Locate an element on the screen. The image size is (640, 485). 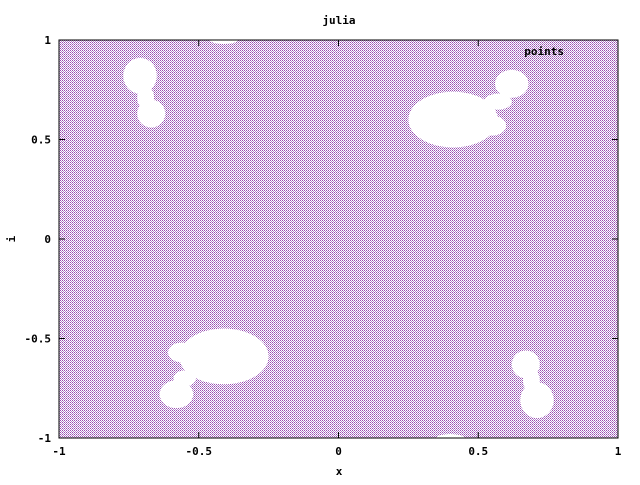
y-tick-label: 0 is located at coordinates (47, 239).